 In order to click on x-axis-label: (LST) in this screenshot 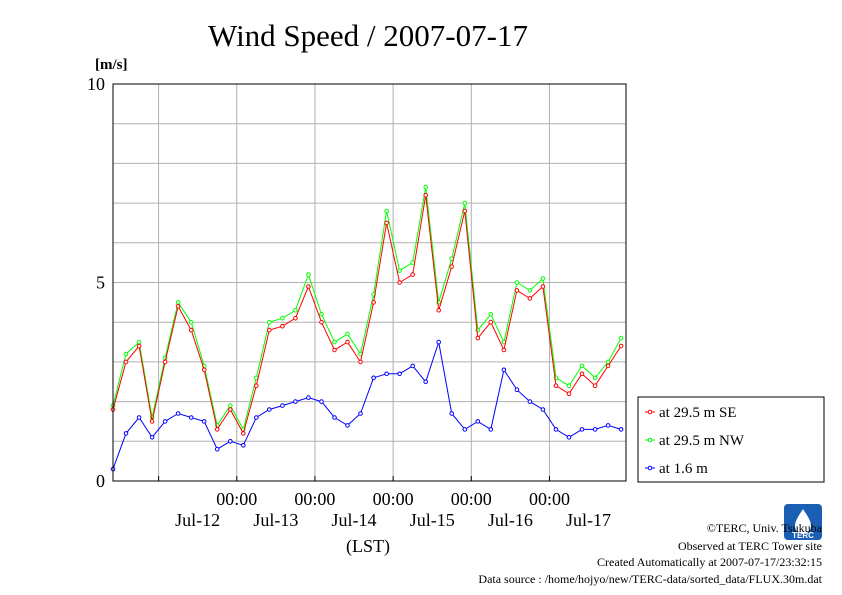, I will do `click(368, 546)`.